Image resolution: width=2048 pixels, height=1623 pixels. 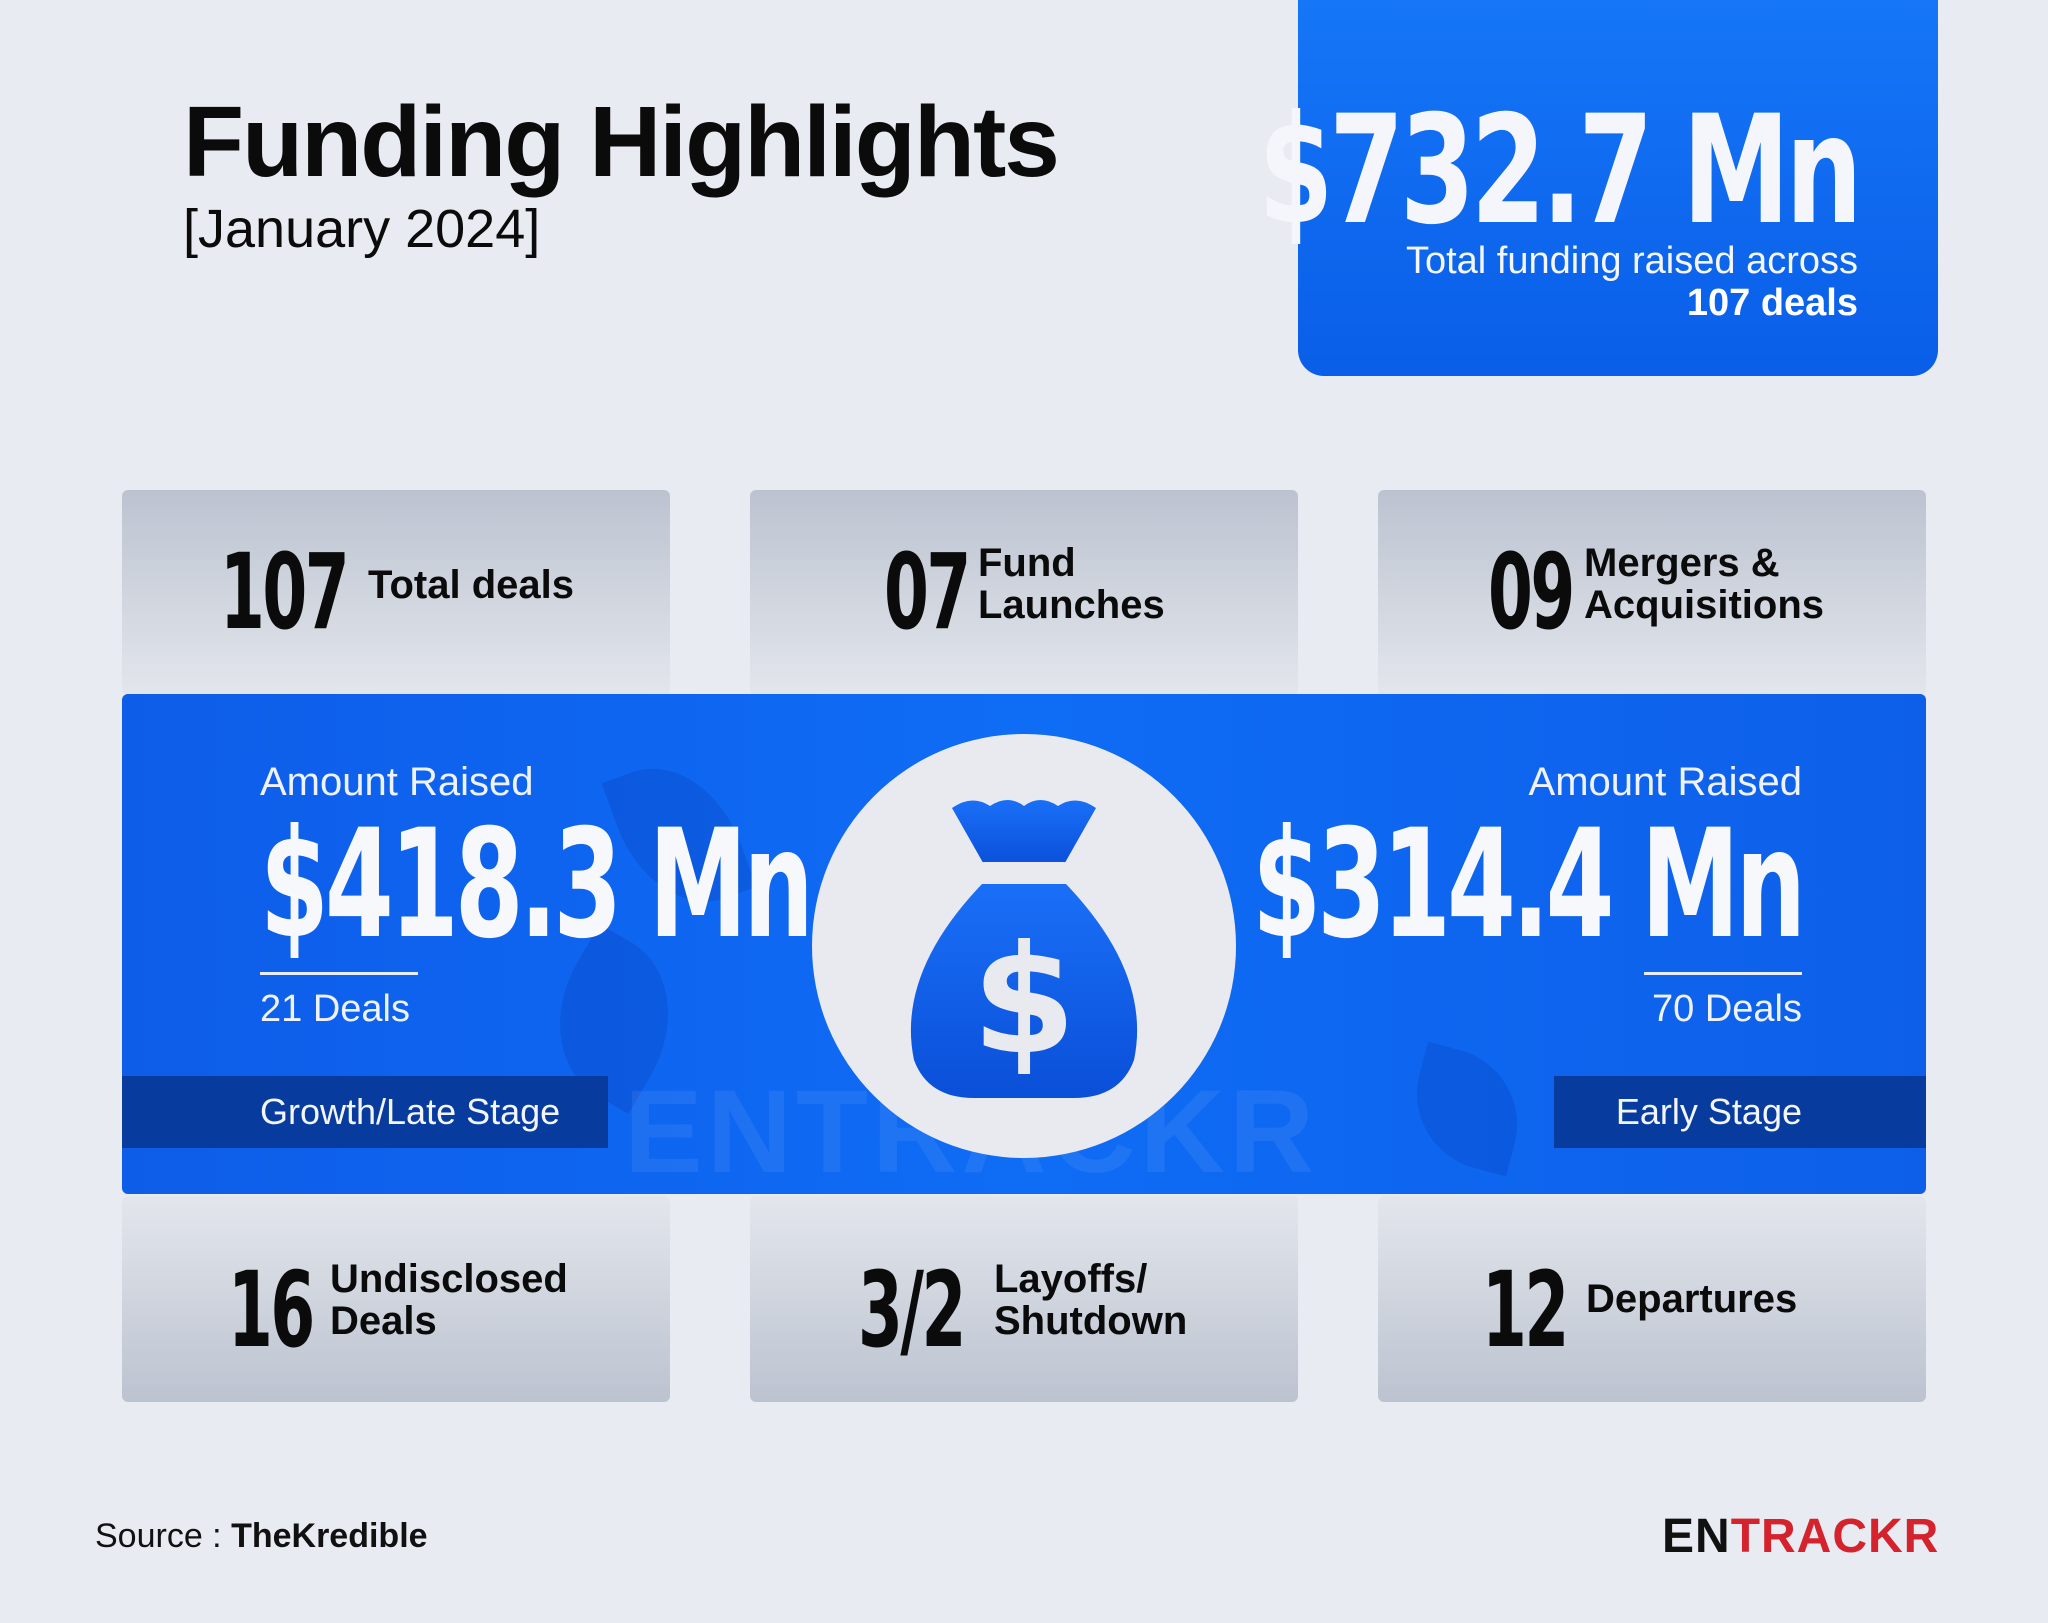 I want to click on stat-label: Layoffs/ Shutdown, so click(x=1090, y=1300).